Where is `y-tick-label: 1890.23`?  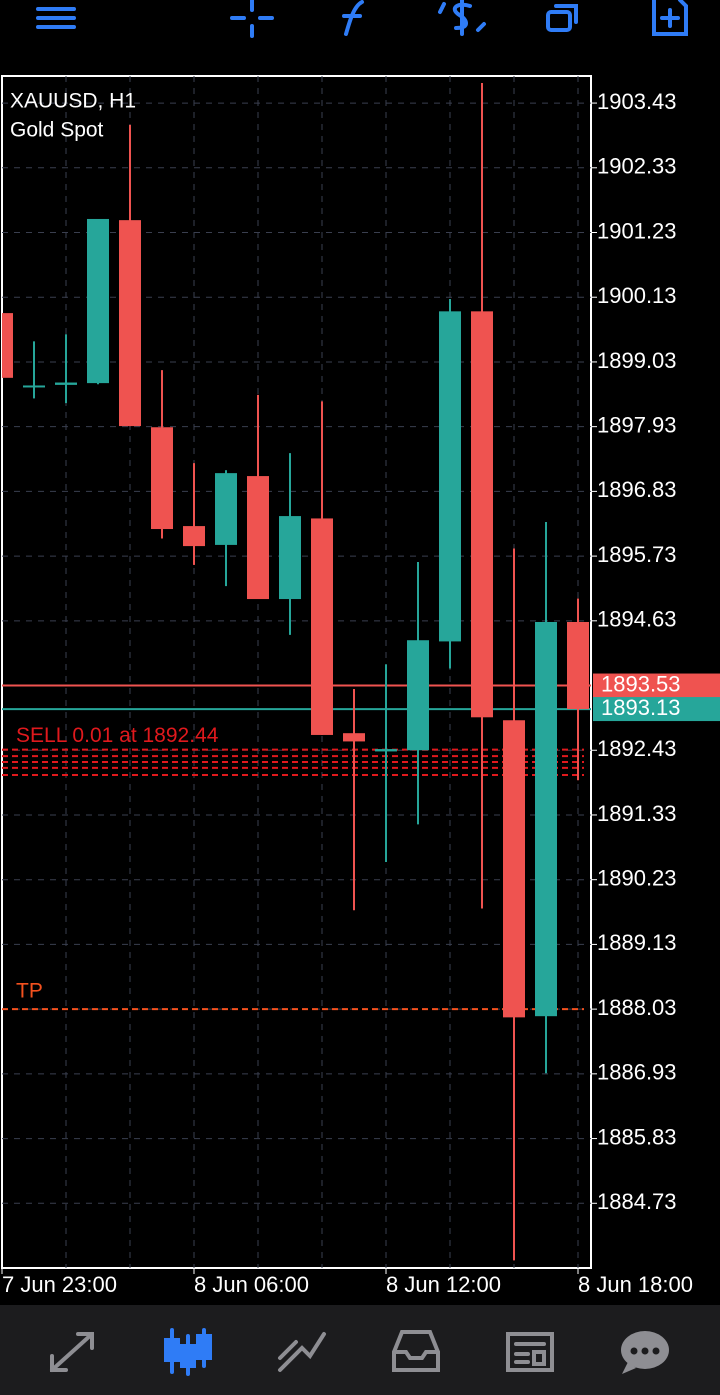 y-tick-label: 1890.23 is located at coordinates (637, 878).